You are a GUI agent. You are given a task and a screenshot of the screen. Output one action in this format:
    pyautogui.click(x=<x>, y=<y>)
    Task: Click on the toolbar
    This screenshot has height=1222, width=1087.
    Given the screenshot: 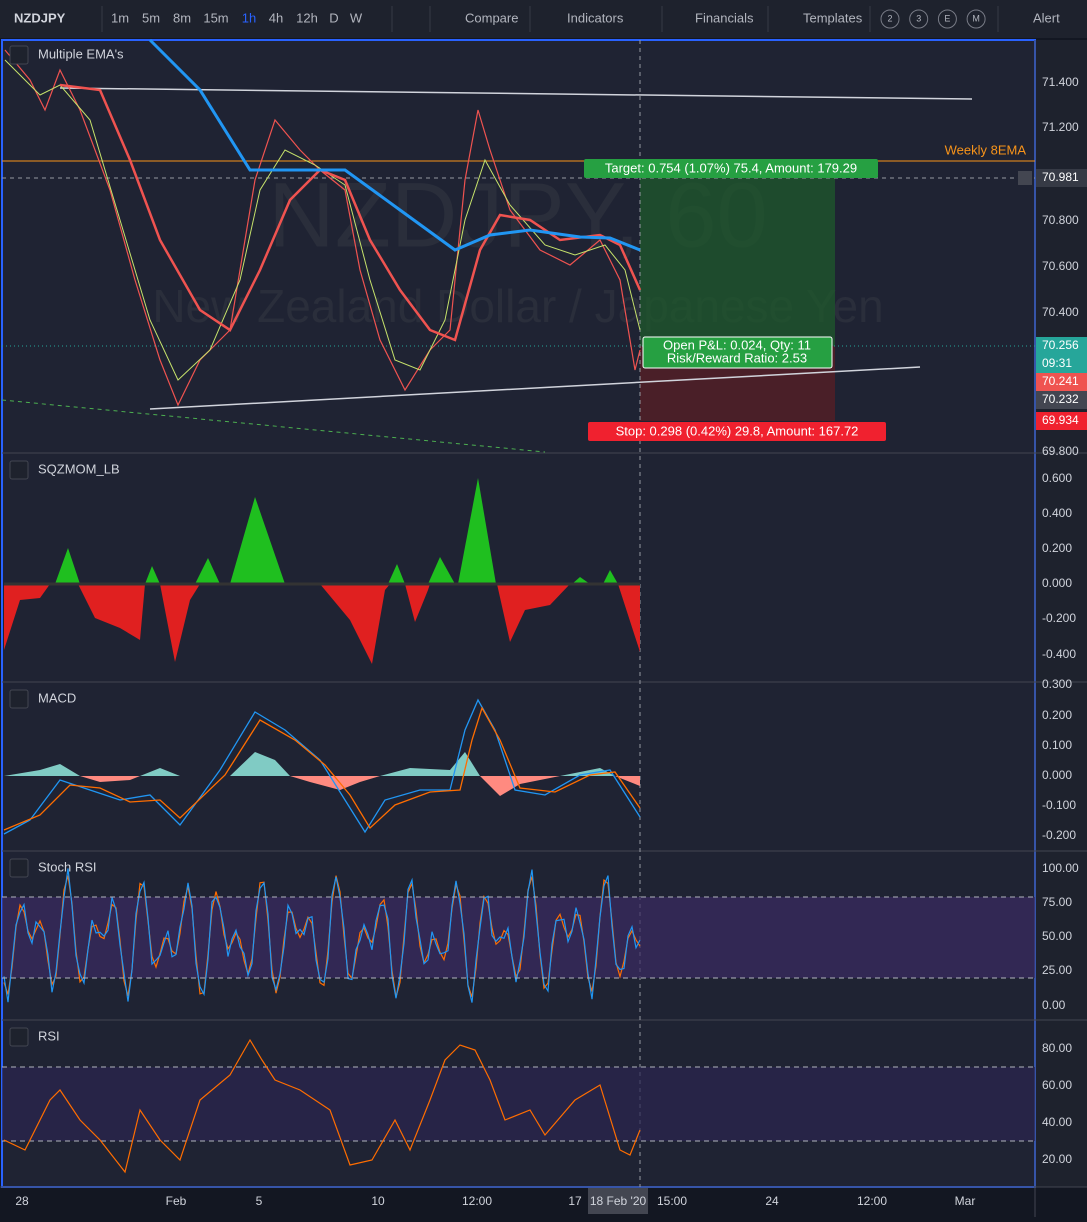 What is the action you would take?
    pyautogui.click(x=543, y=19)
    